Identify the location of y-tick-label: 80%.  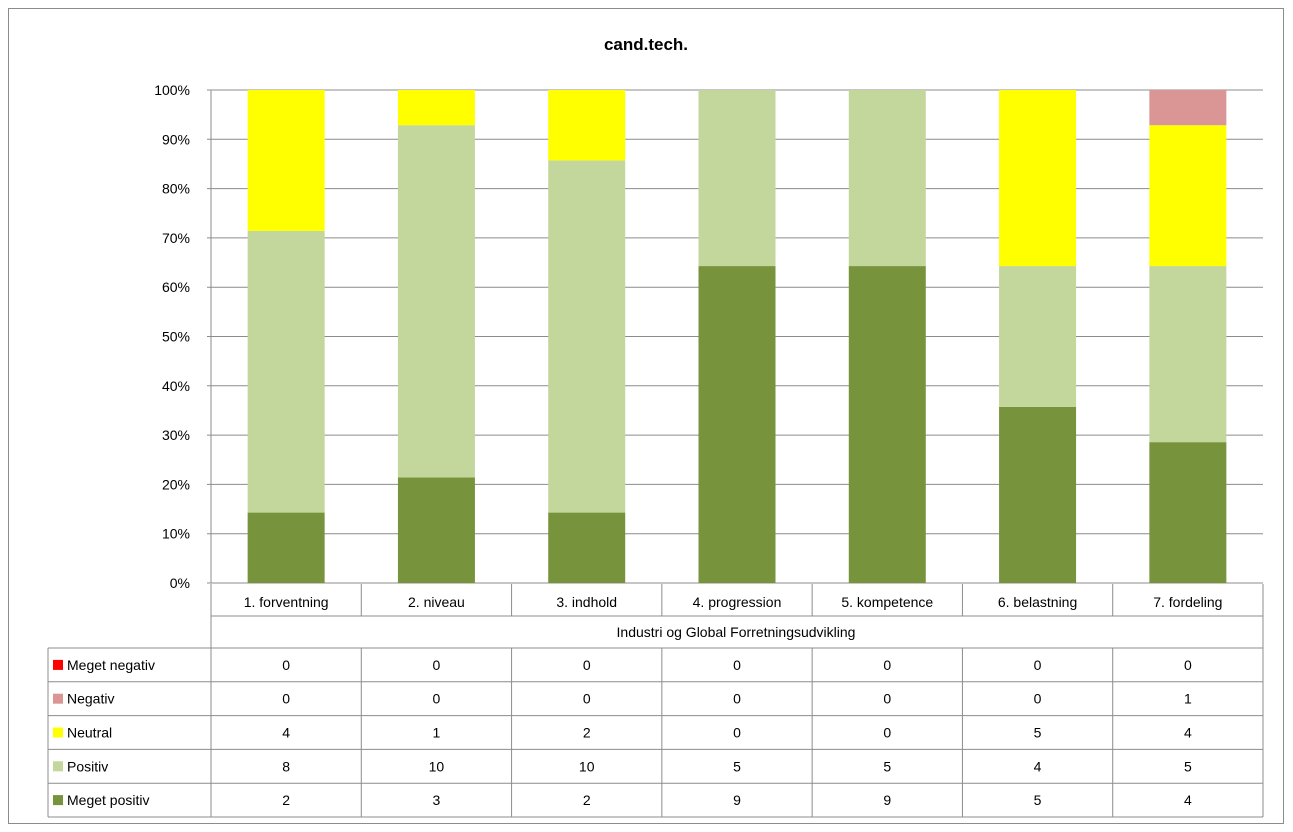
(176, 189).